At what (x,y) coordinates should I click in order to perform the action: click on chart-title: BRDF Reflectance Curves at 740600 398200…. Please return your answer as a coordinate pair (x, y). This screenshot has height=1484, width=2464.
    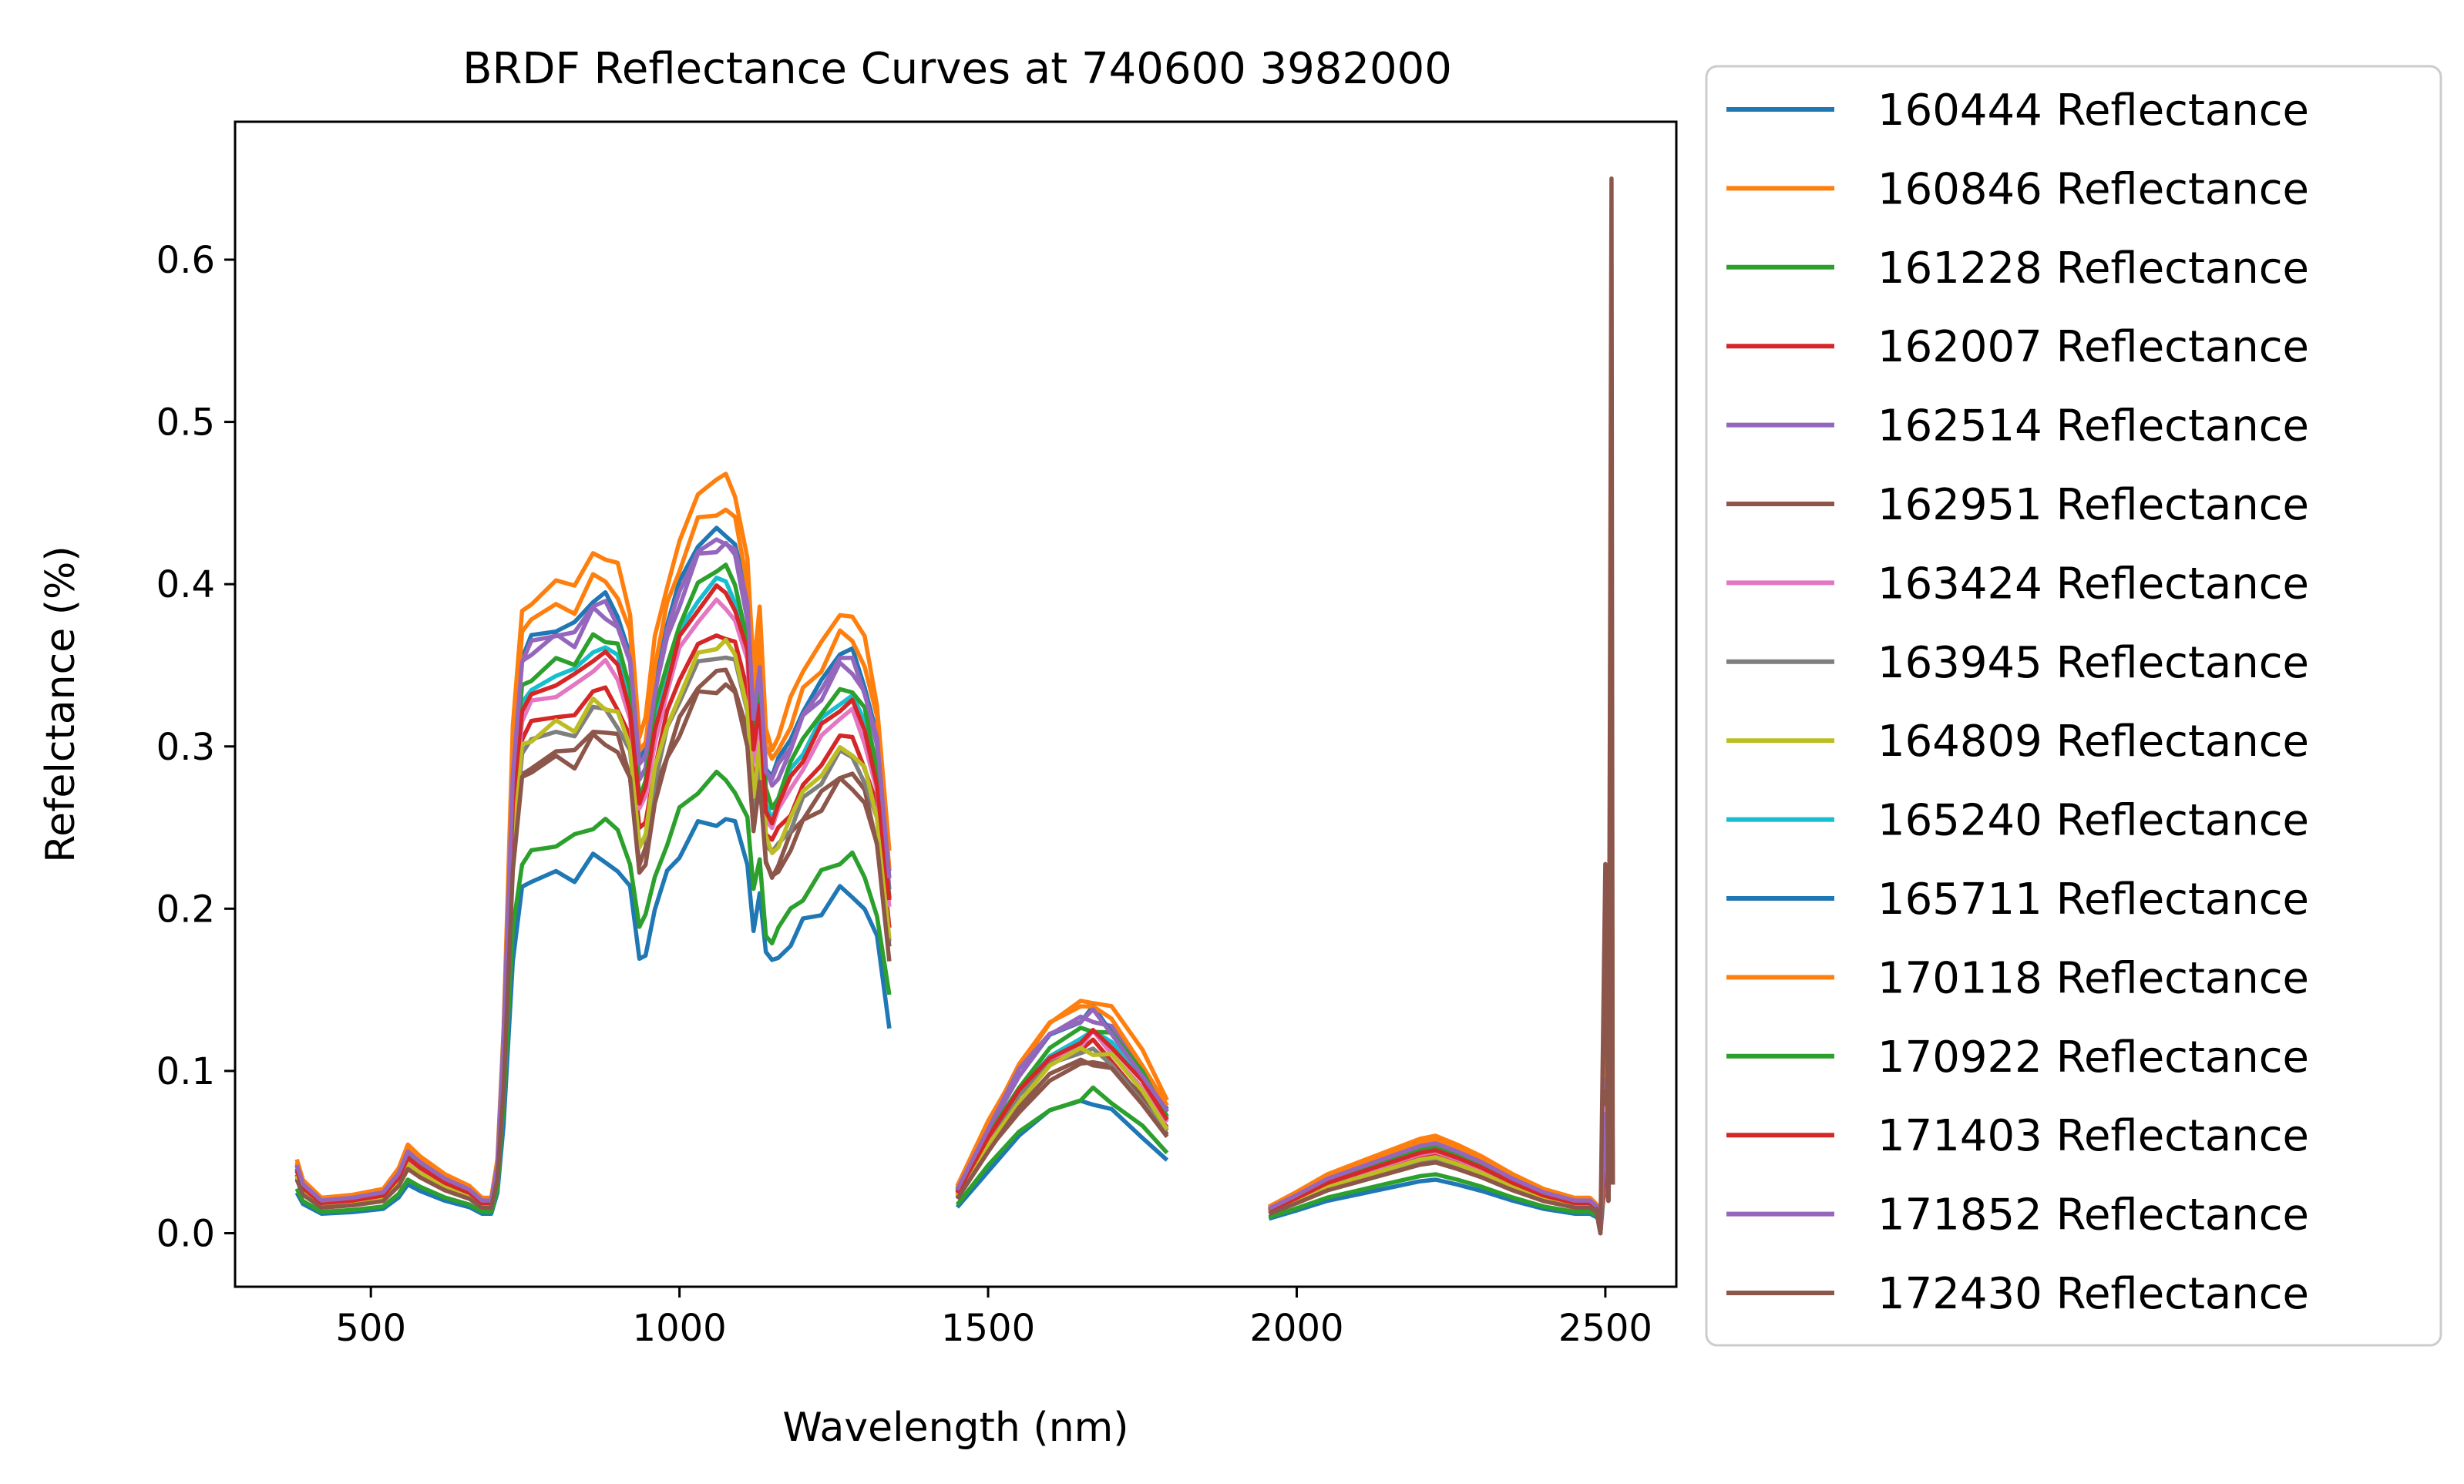
    Looking at the image, I should click on (957, 69).